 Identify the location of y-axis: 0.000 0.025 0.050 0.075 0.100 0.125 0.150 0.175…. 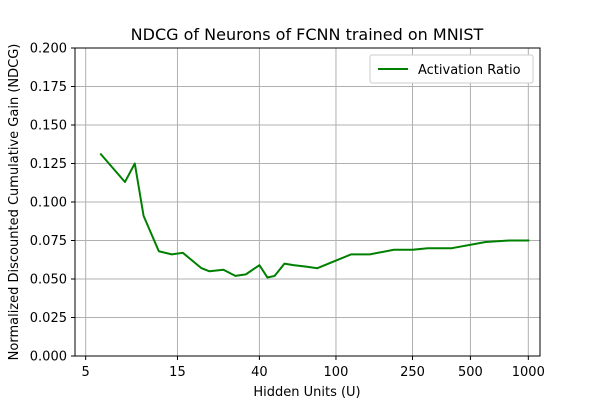
(52, 203).